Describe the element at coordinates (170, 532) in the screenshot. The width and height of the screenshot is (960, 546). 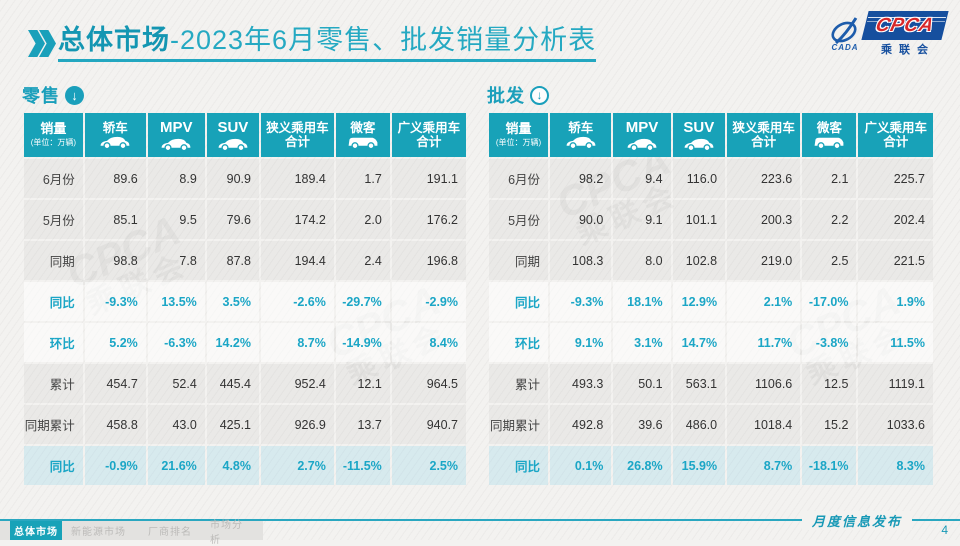
I see `footer-tab-2: 厂商排名` at that location.